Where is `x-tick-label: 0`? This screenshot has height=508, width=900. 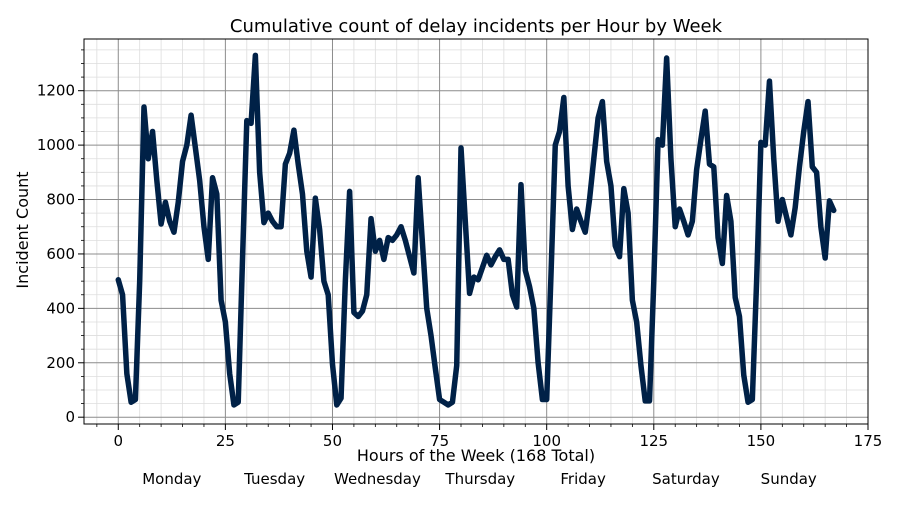 x-tick-label: 0 is located at coordinates (118, 441).